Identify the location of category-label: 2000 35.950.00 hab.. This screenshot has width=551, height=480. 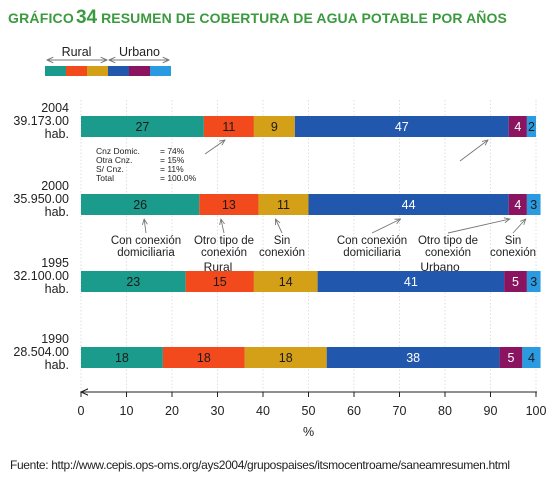
(41, 199).